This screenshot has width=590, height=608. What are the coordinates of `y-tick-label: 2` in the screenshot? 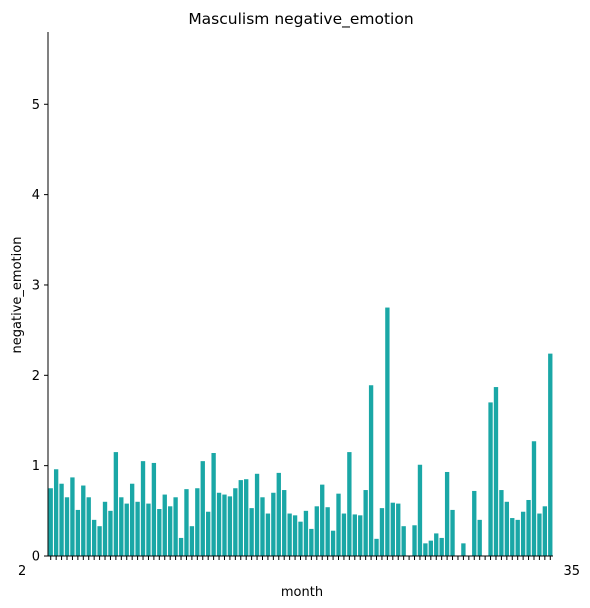 It's located at (36, 376).